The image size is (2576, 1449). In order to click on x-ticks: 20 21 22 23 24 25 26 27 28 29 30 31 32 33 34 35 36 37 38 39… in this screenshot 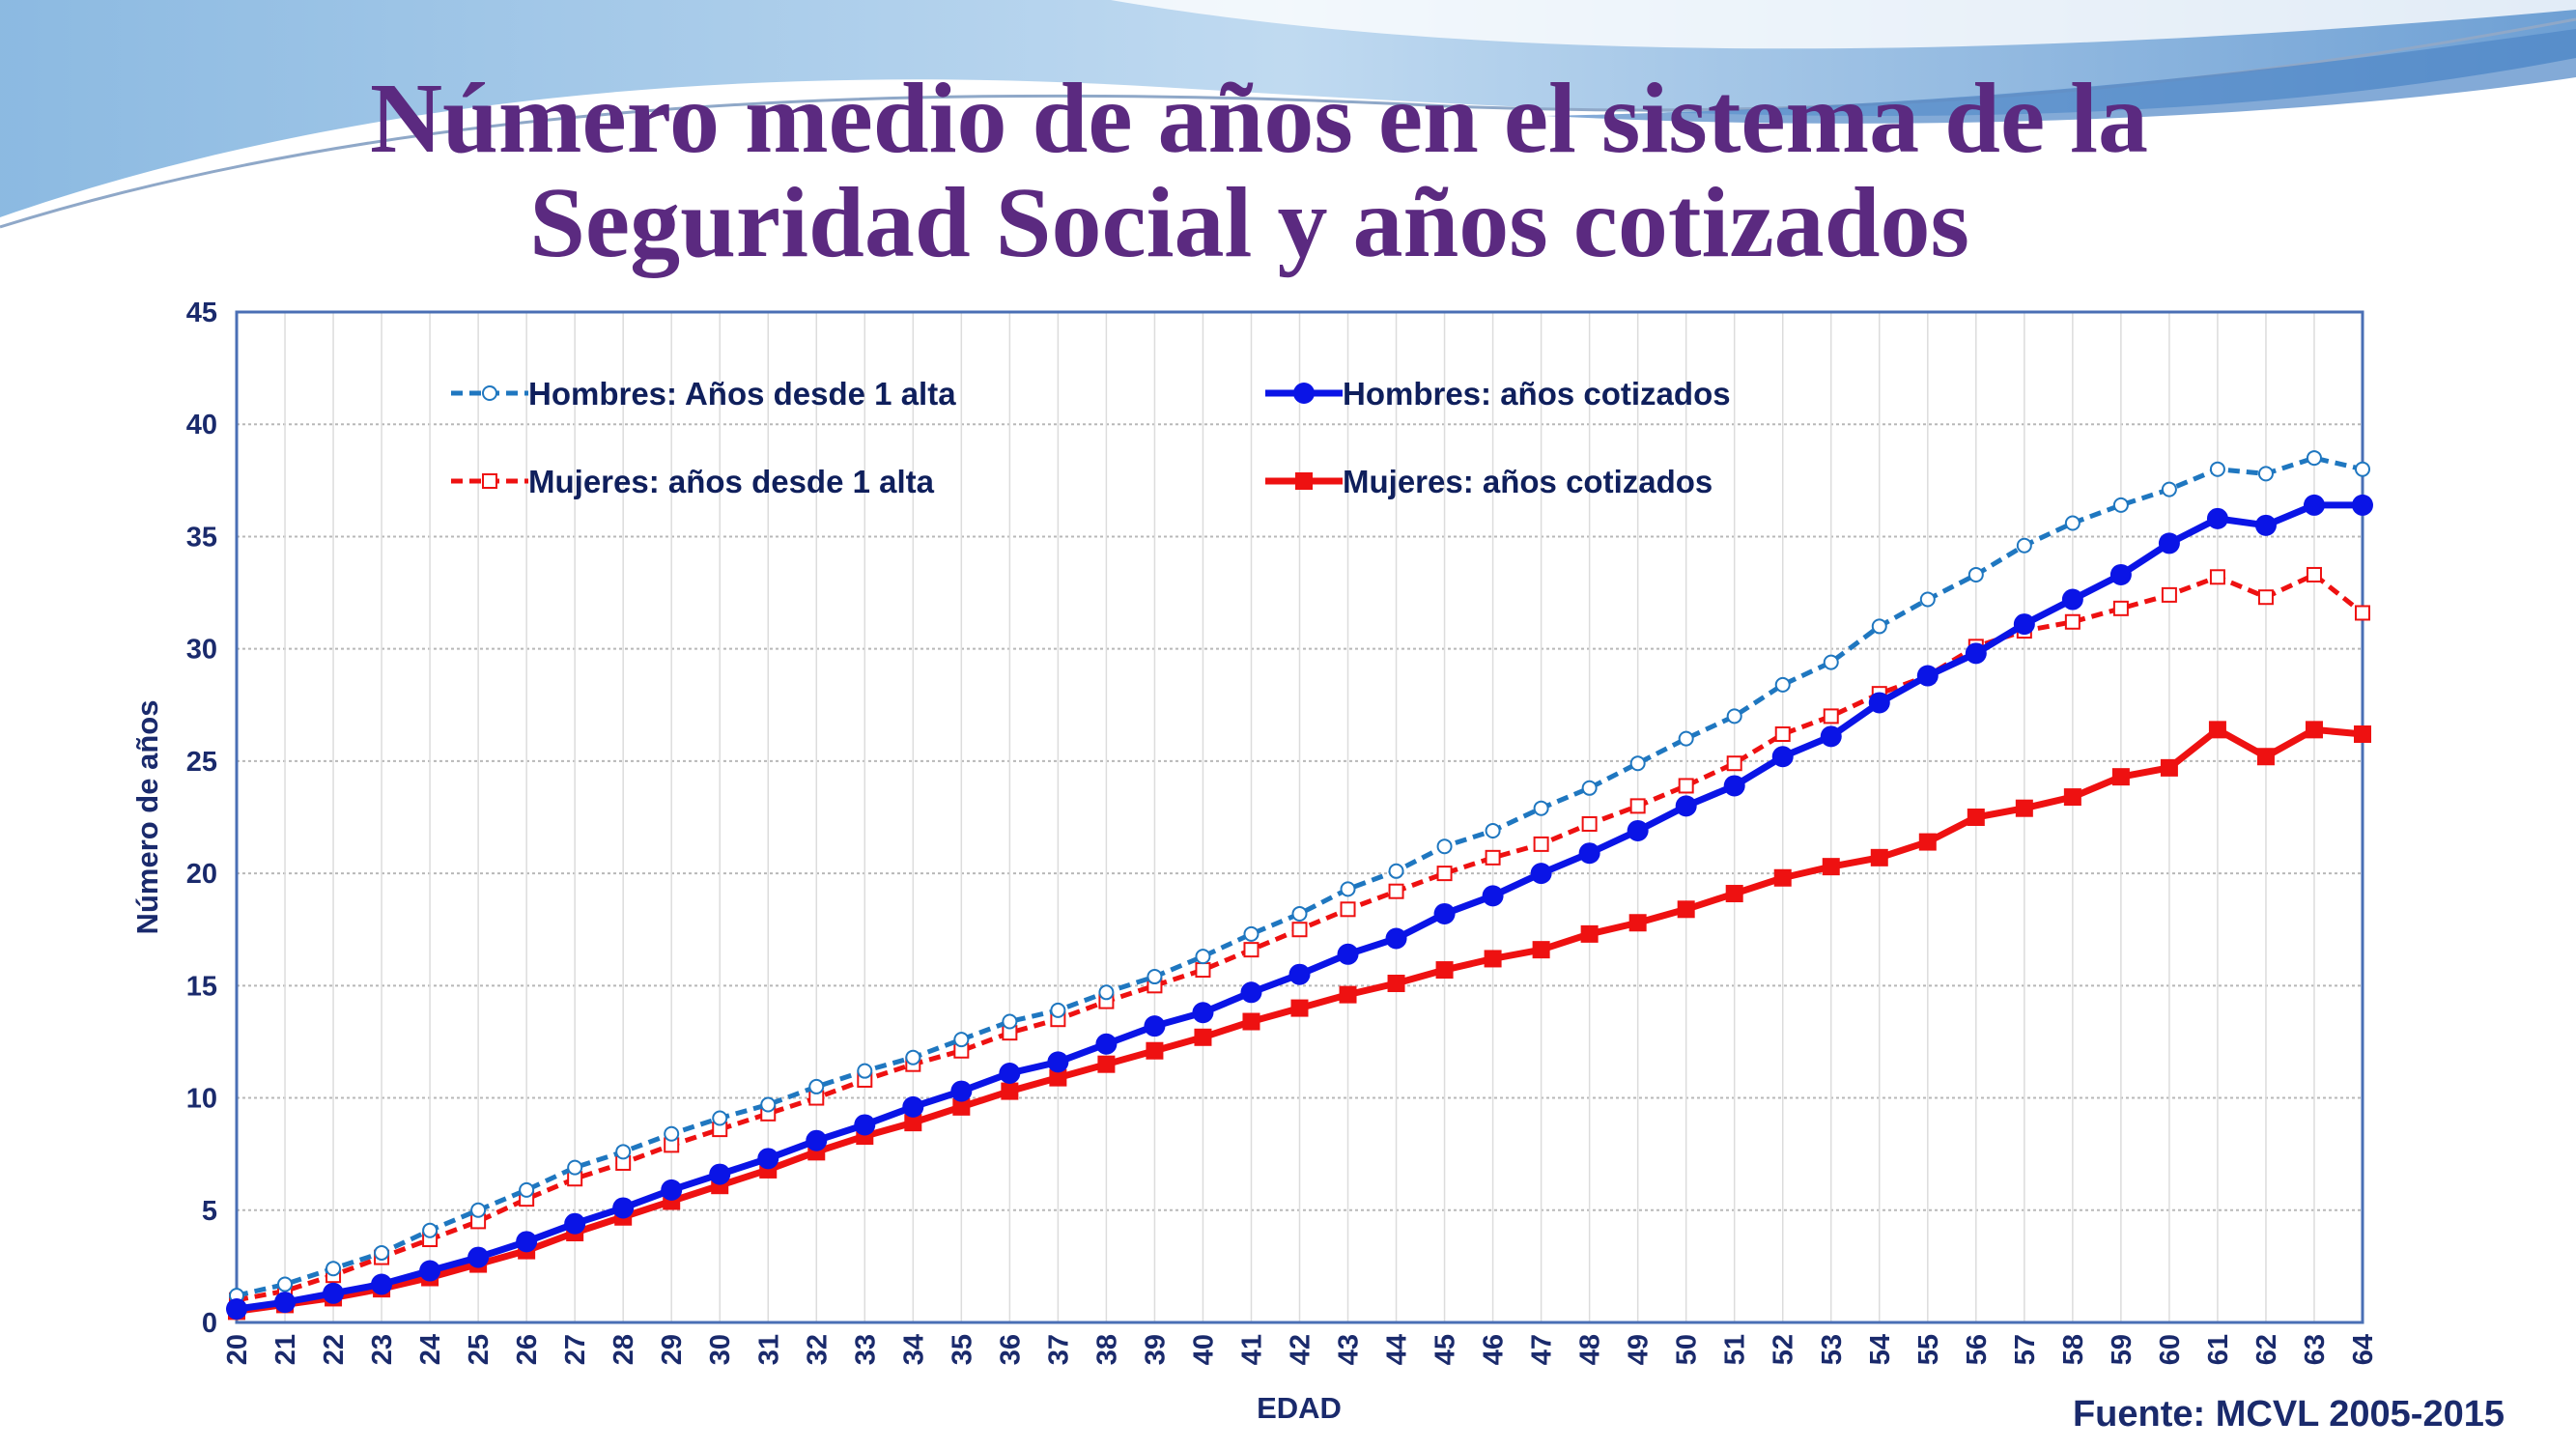, I will do `click(1300, 1349)`.